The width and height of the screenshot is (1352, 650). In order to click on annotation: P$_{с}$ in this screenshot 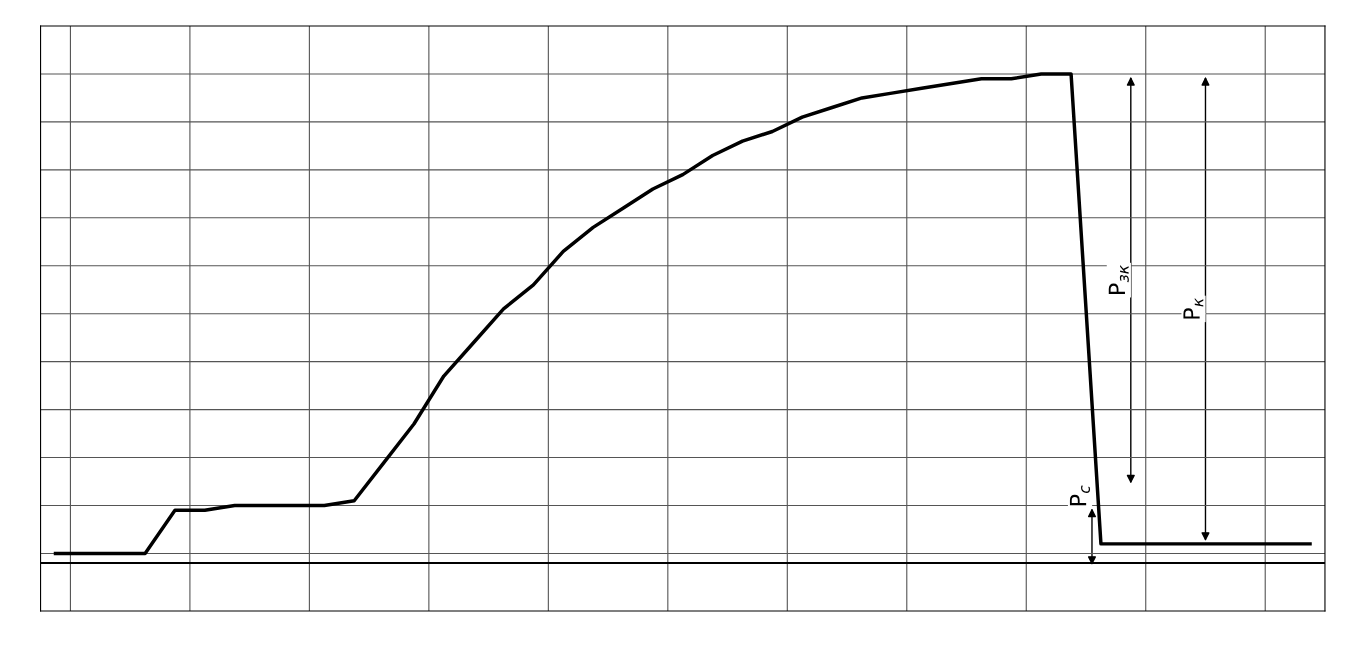, I will do `click(1080, 495)`.